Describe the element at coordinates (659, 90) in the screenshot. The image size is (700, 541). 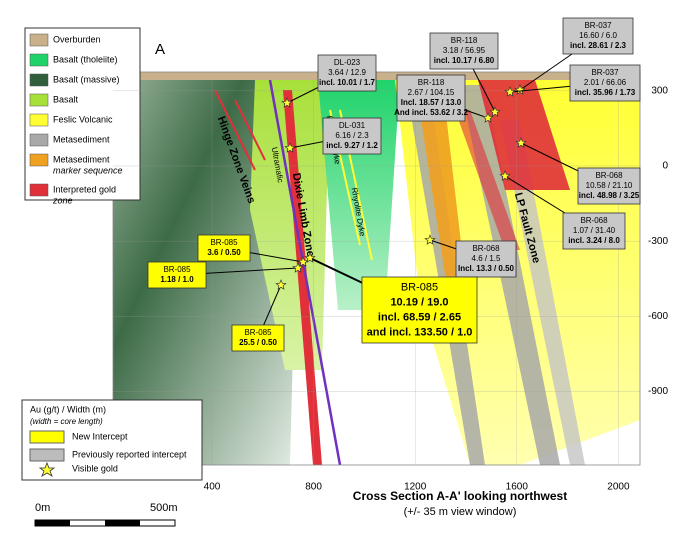
I see `y-tick-label: 300` at that location.